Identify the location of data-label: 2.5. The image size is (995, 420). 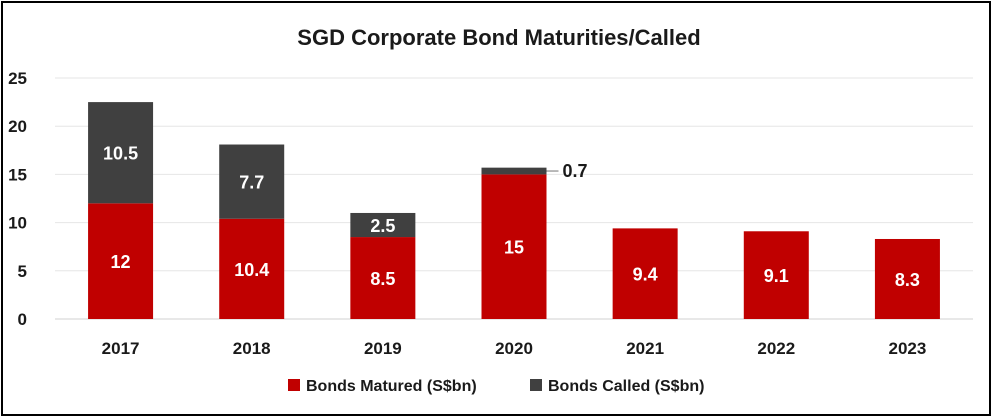
(382, 226).